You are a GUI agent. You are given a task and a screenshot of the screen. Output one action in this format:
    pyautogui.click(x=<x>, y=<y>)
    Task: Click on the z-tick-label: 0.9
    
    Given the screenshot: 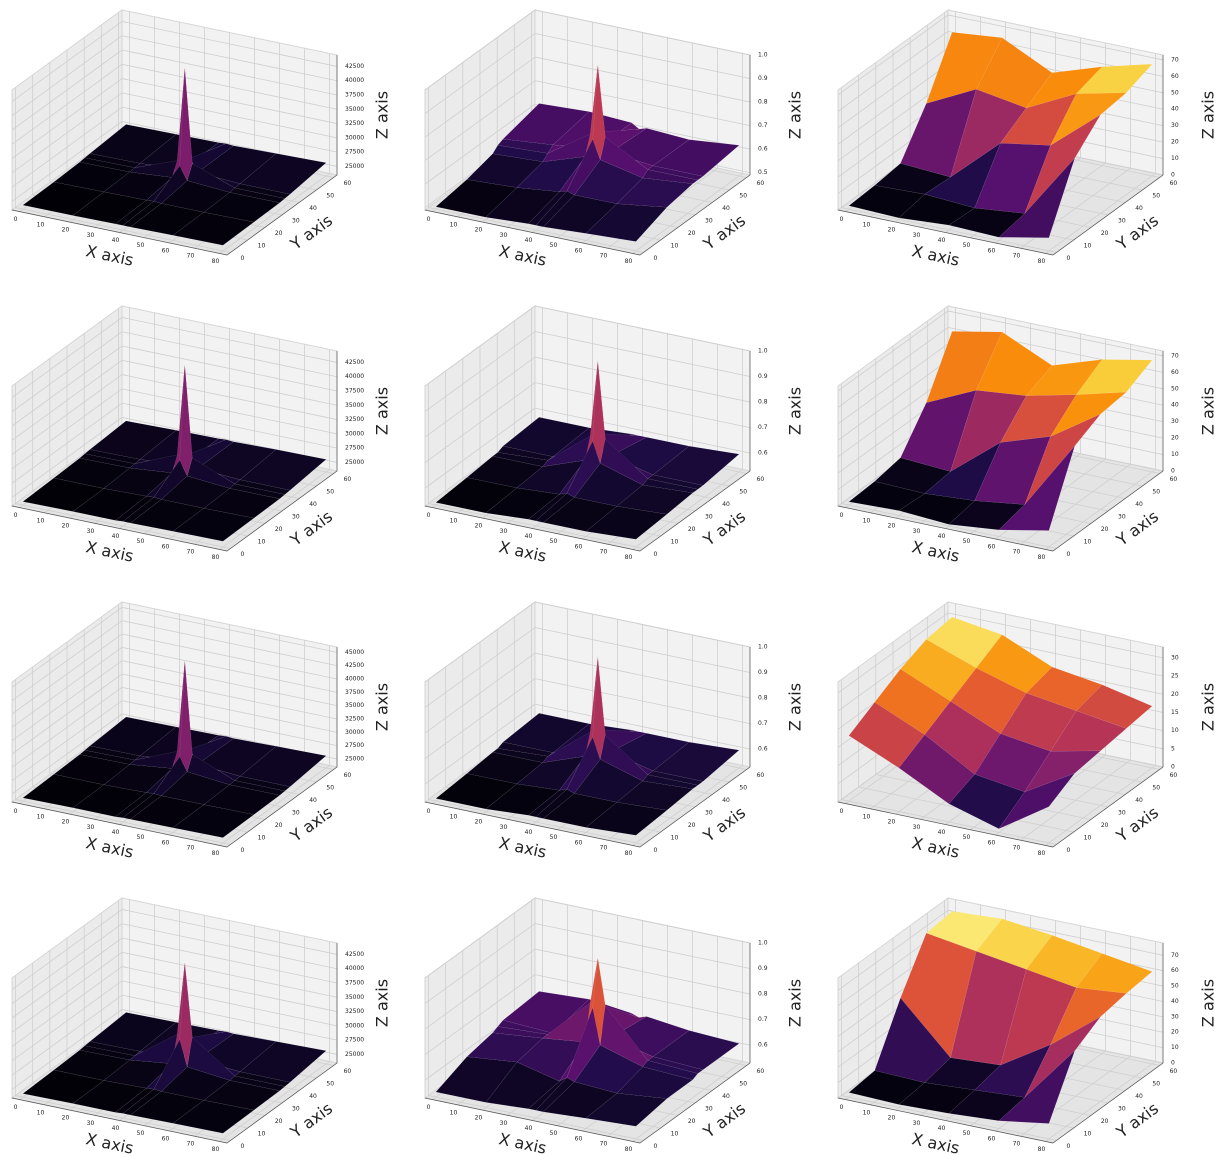 What is the action you would take?
    pyautogui.click(x=763, y=968)
    